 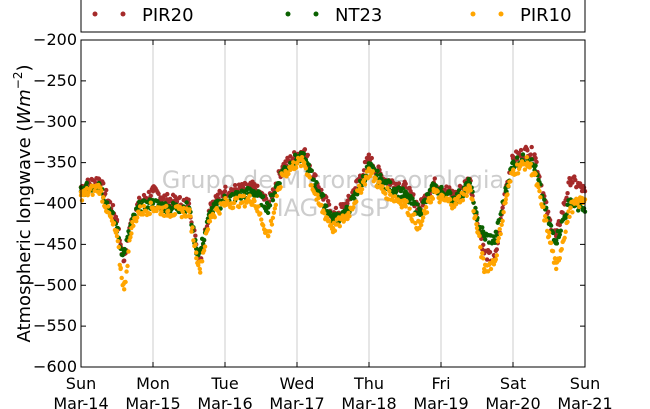 I want to click on x-tick-date: Mar-19, so click(x=440, y=401).